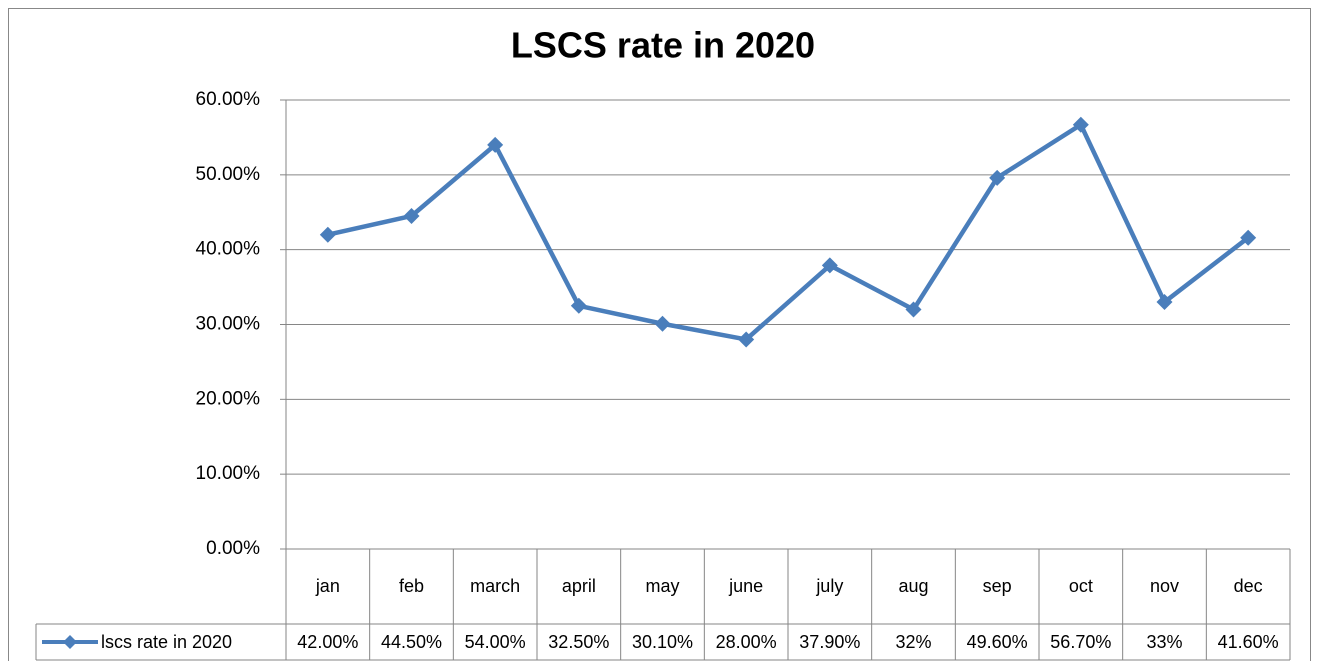 This screenshot has width=1319, height=661. What do you see at coordinates (228, 99) in the screenshot?
I see `y-tick-label: 60.00%` at bounding box center [228, 99].